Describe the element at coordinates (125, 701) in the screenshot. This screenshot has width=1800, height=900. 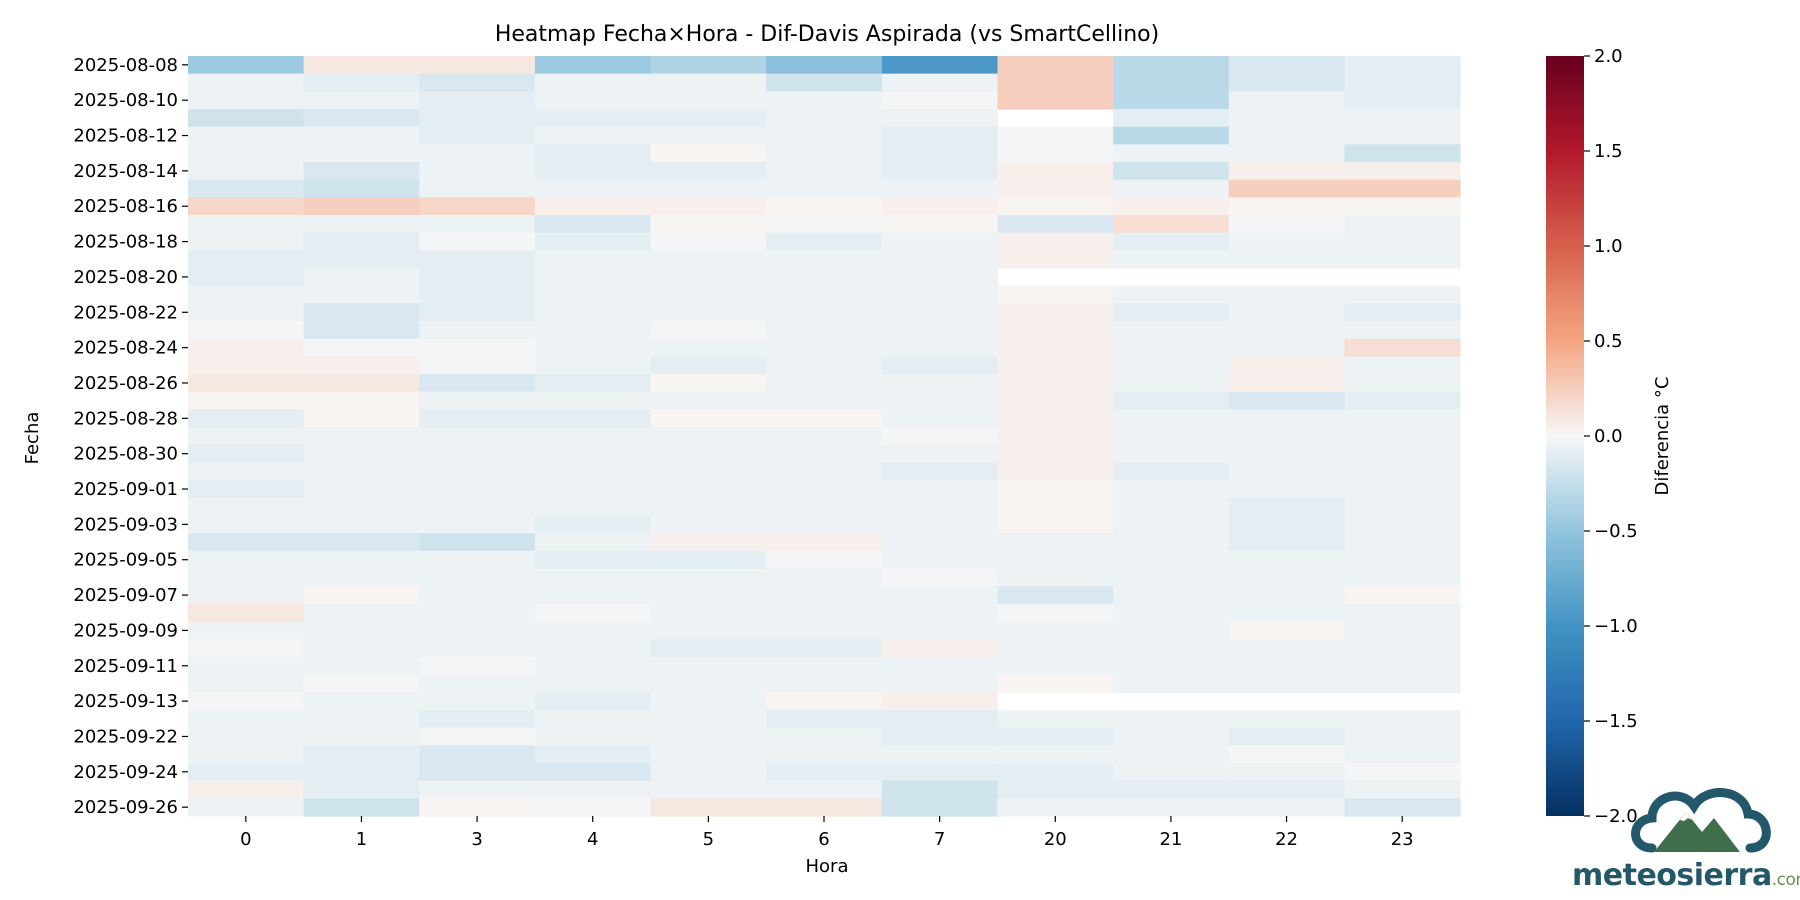
I see `y-tick-label: 2025-09-13` at that location.